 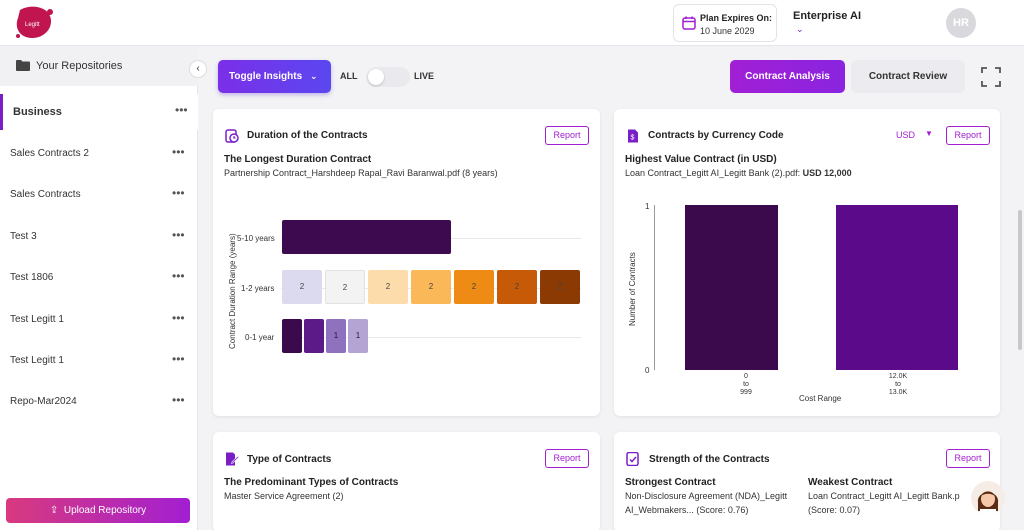 I want to click on clock-document-icon, so click(x=232, y=136).